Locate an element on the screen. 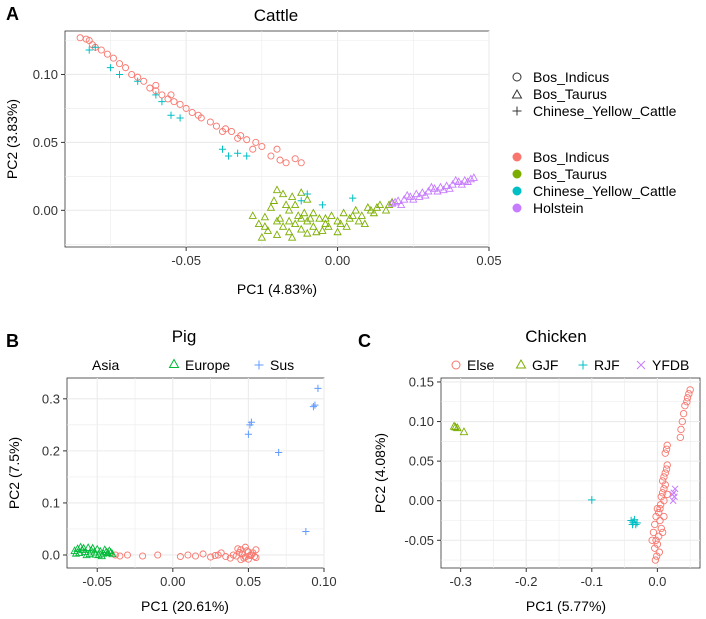  y-tick-label: 0.10 is located at coordinates (421, 421).